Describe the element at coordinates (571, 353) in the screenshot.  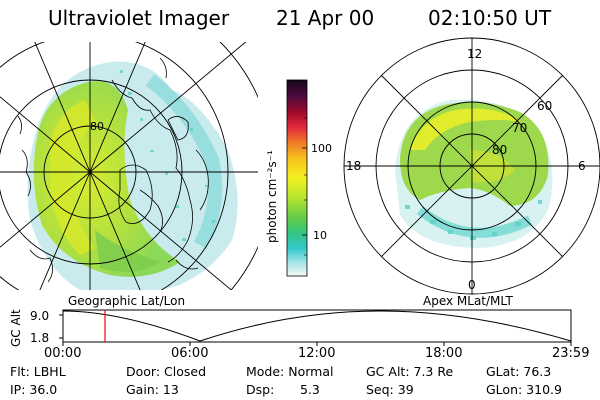
I see `time-tick-2359: 23:59` at that location.